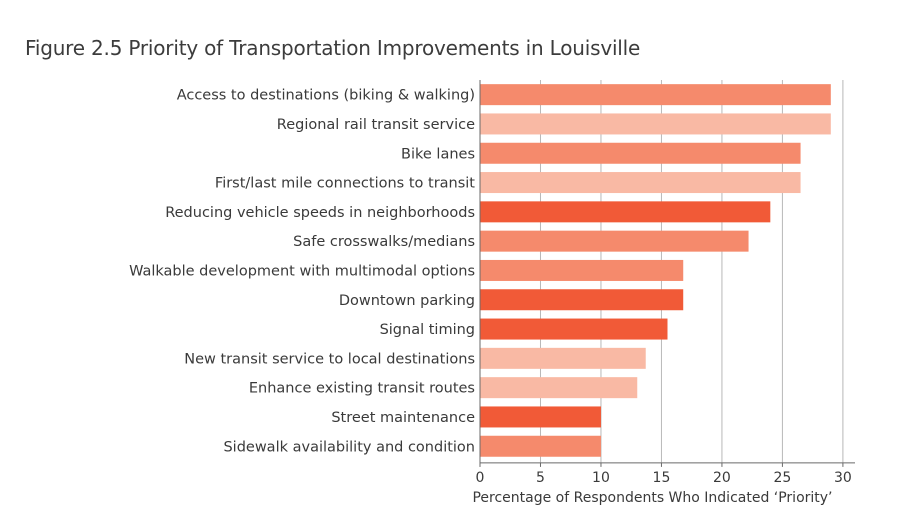 Image resolution: width=903 pixels, height=528 pixels. I want to click on x-tick-label: 20, so click(722, 478).